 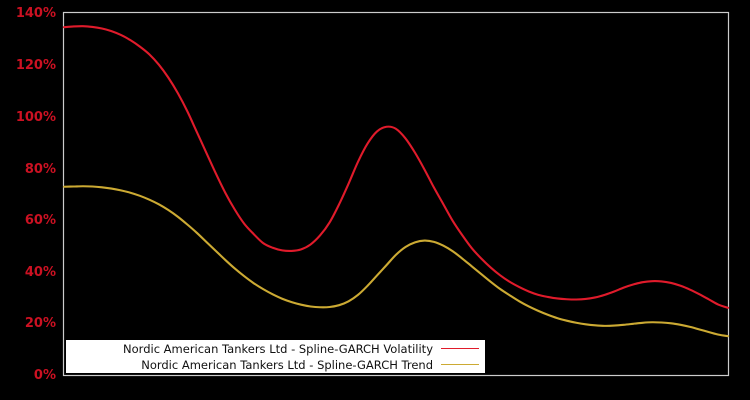 I want to click on ytick-label-100: 100%, so click(x=35, y=117).